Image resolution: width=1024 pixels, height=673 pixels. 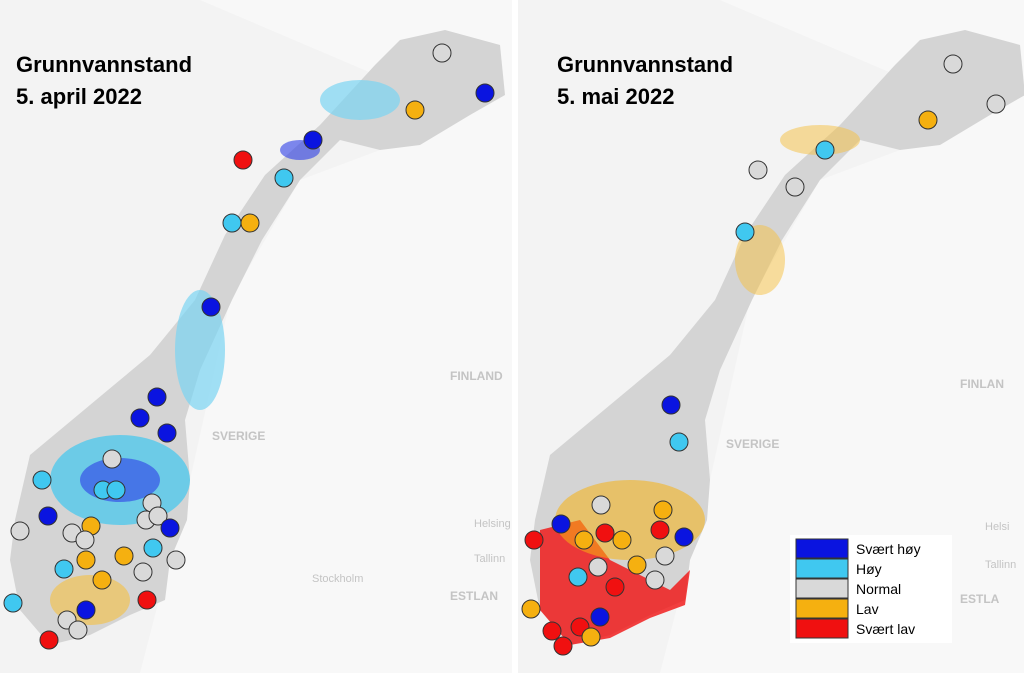 What do you see at coordinates (79, 96) in the screenshot?
I see `date: 5. april 2022` at bounding box center [79, 96].